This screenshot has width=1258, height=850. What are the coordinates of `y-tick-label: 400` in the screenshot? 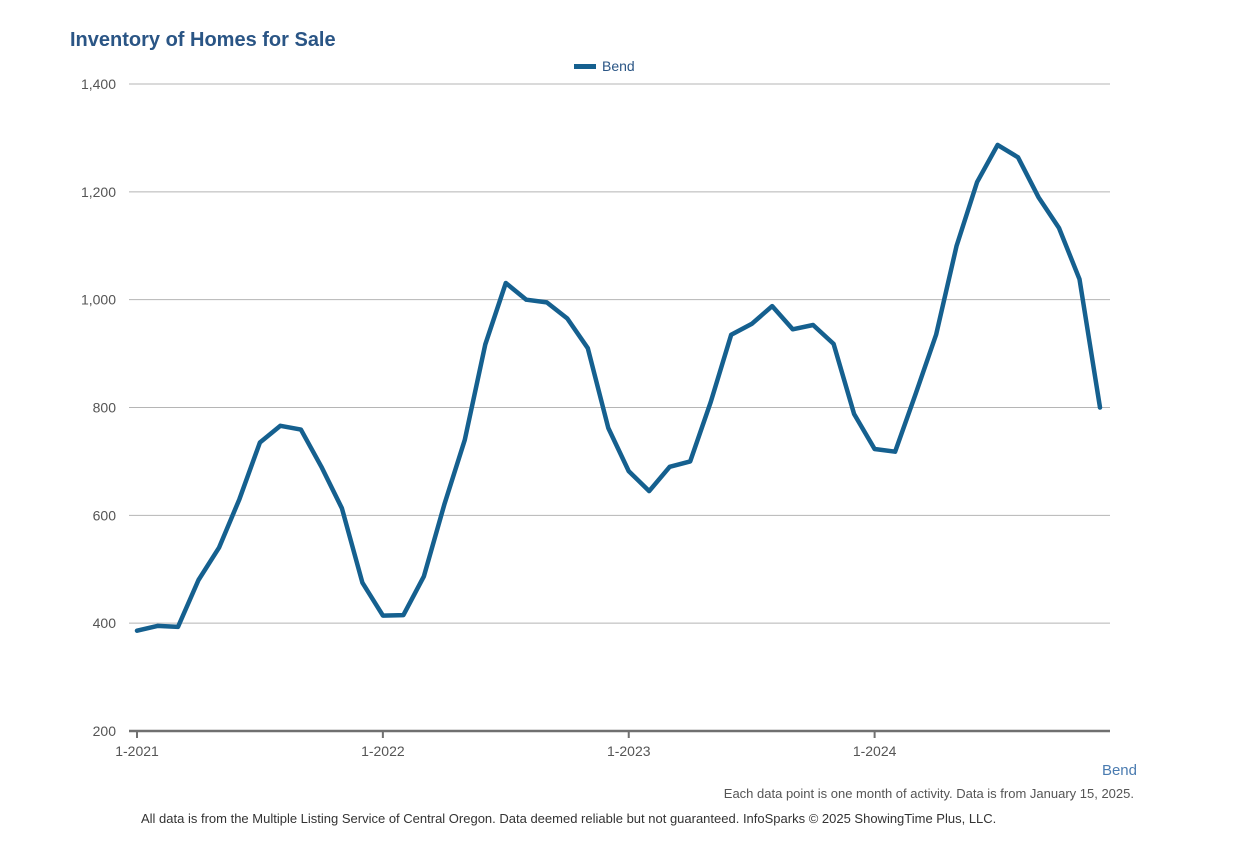 It's located at (105, 623).